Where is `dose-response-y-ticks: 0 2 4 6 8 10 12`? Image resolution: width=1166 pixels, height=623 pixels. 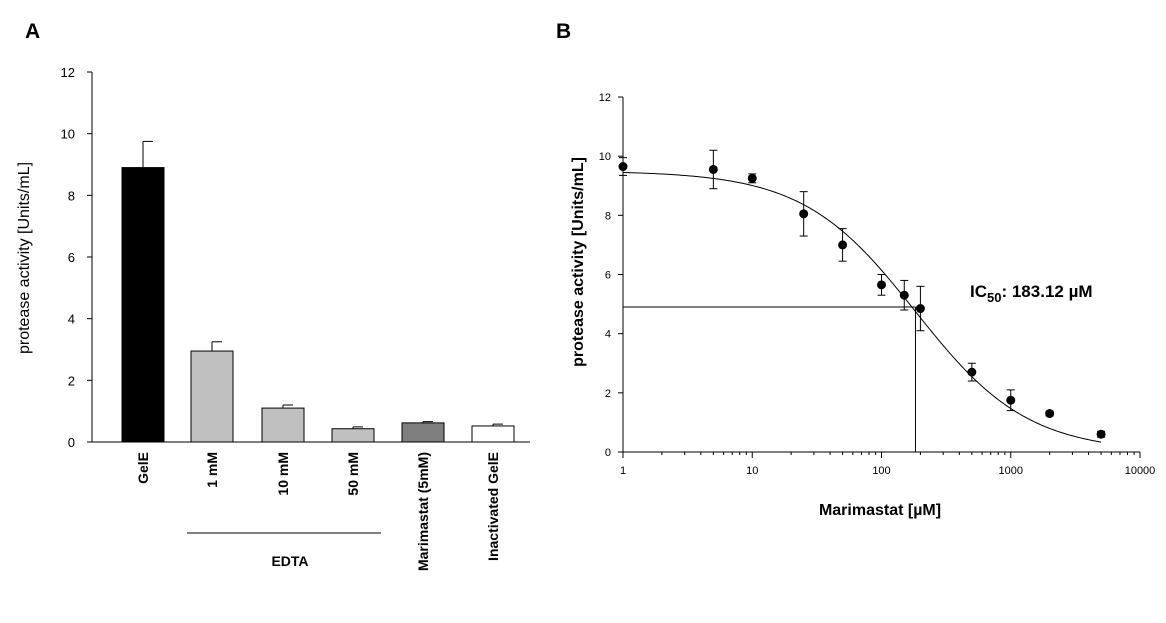
dose-response-y-ticks: 0 2 4 6 8 10 12 is located at coordinates (611, 275).